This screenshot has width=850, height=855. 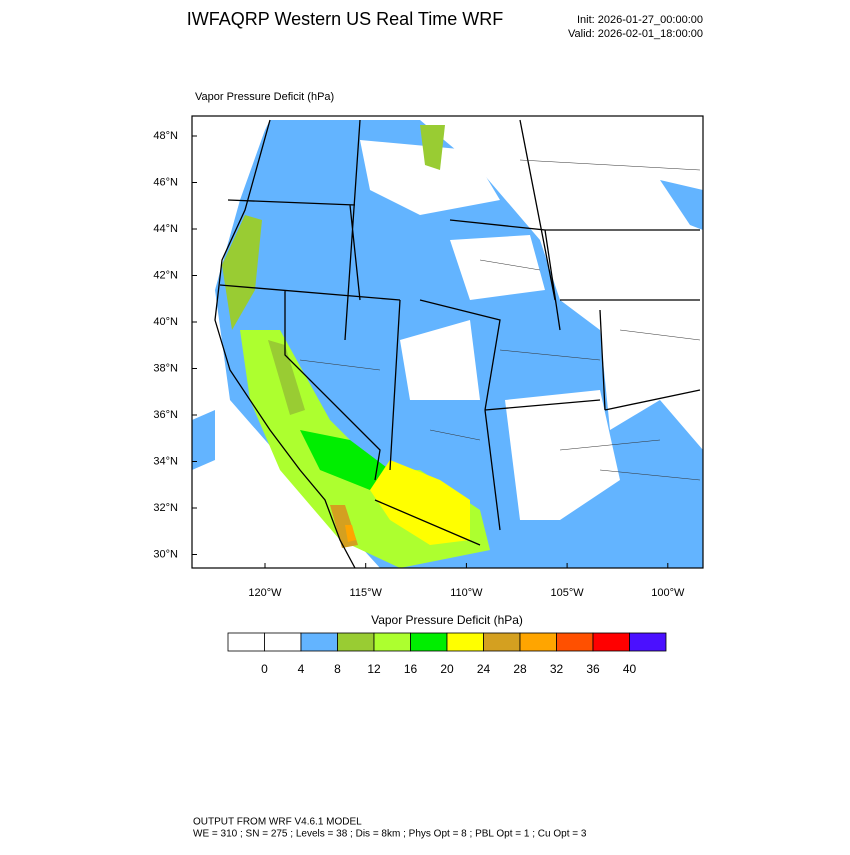 What do you see at coordinates (165, 415) in the screenshot?
I see `lat-label: 36°N` at bounding box center [165, 415].